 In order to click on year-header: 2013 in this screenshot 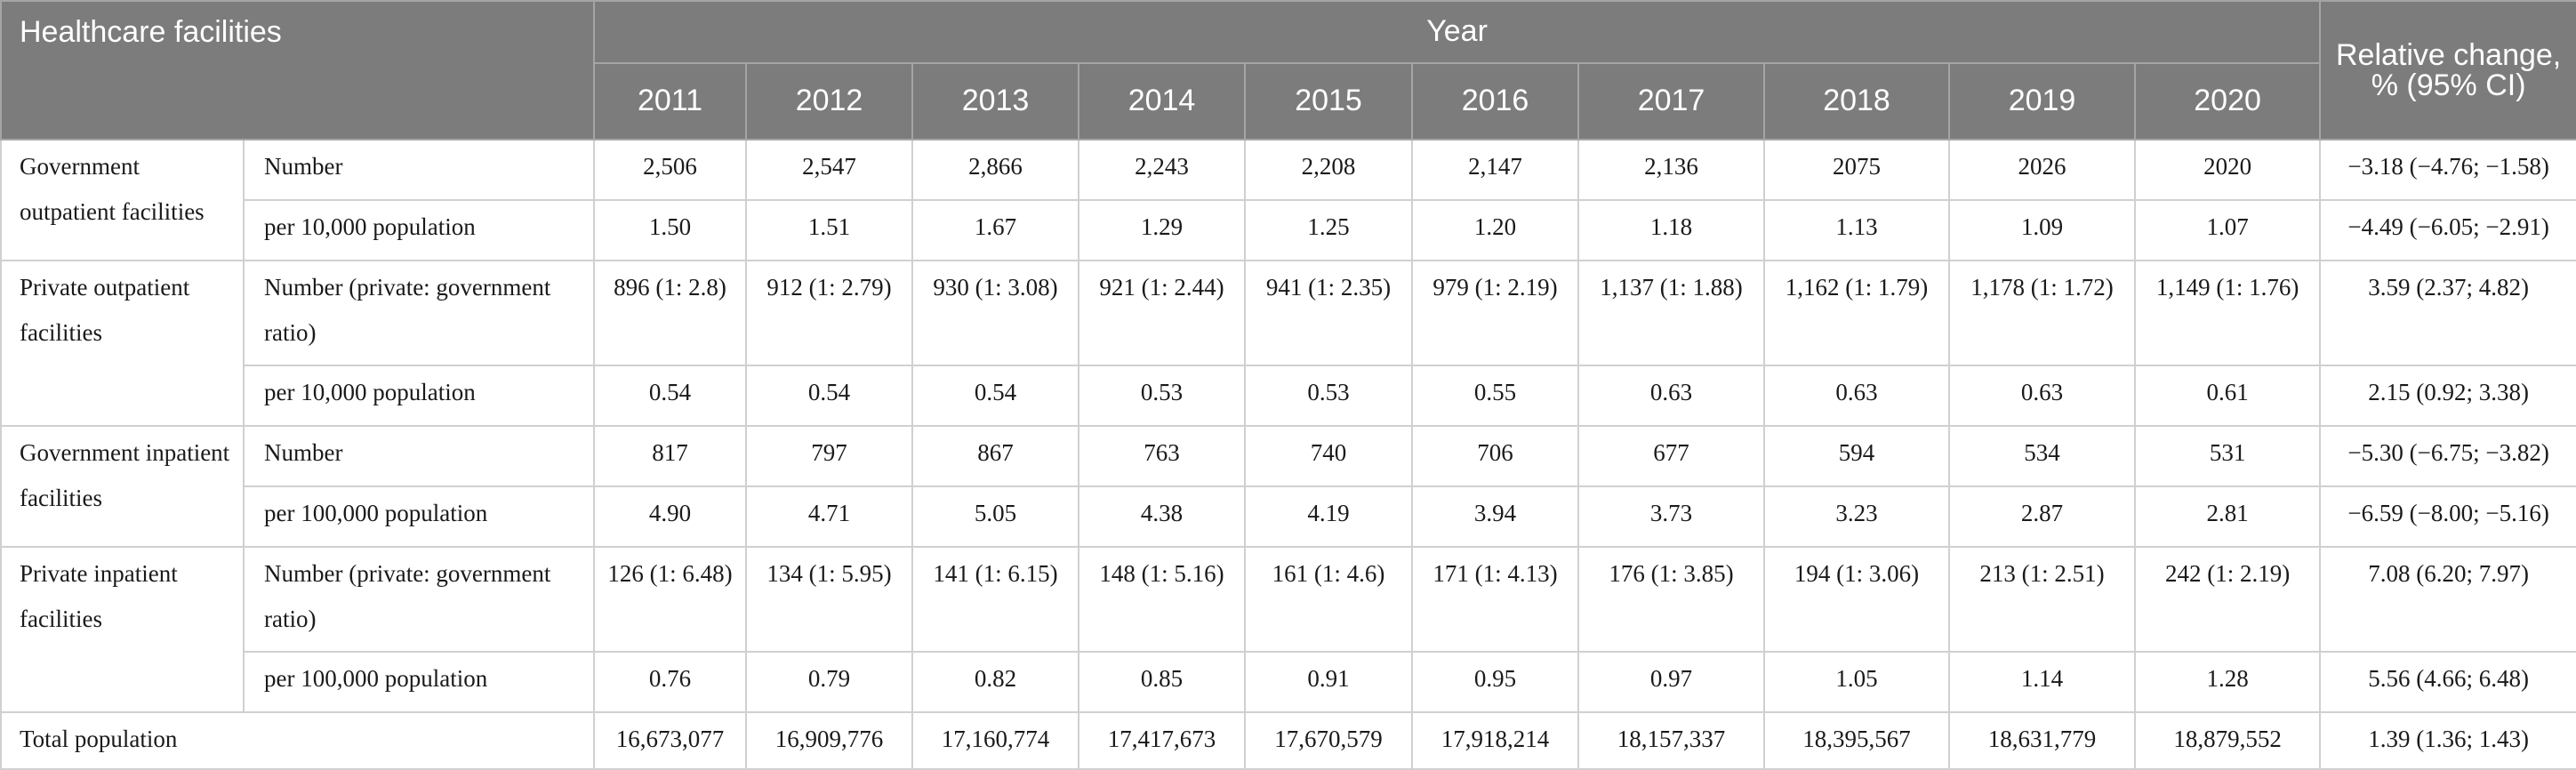, I will do `click(995, 101)`.